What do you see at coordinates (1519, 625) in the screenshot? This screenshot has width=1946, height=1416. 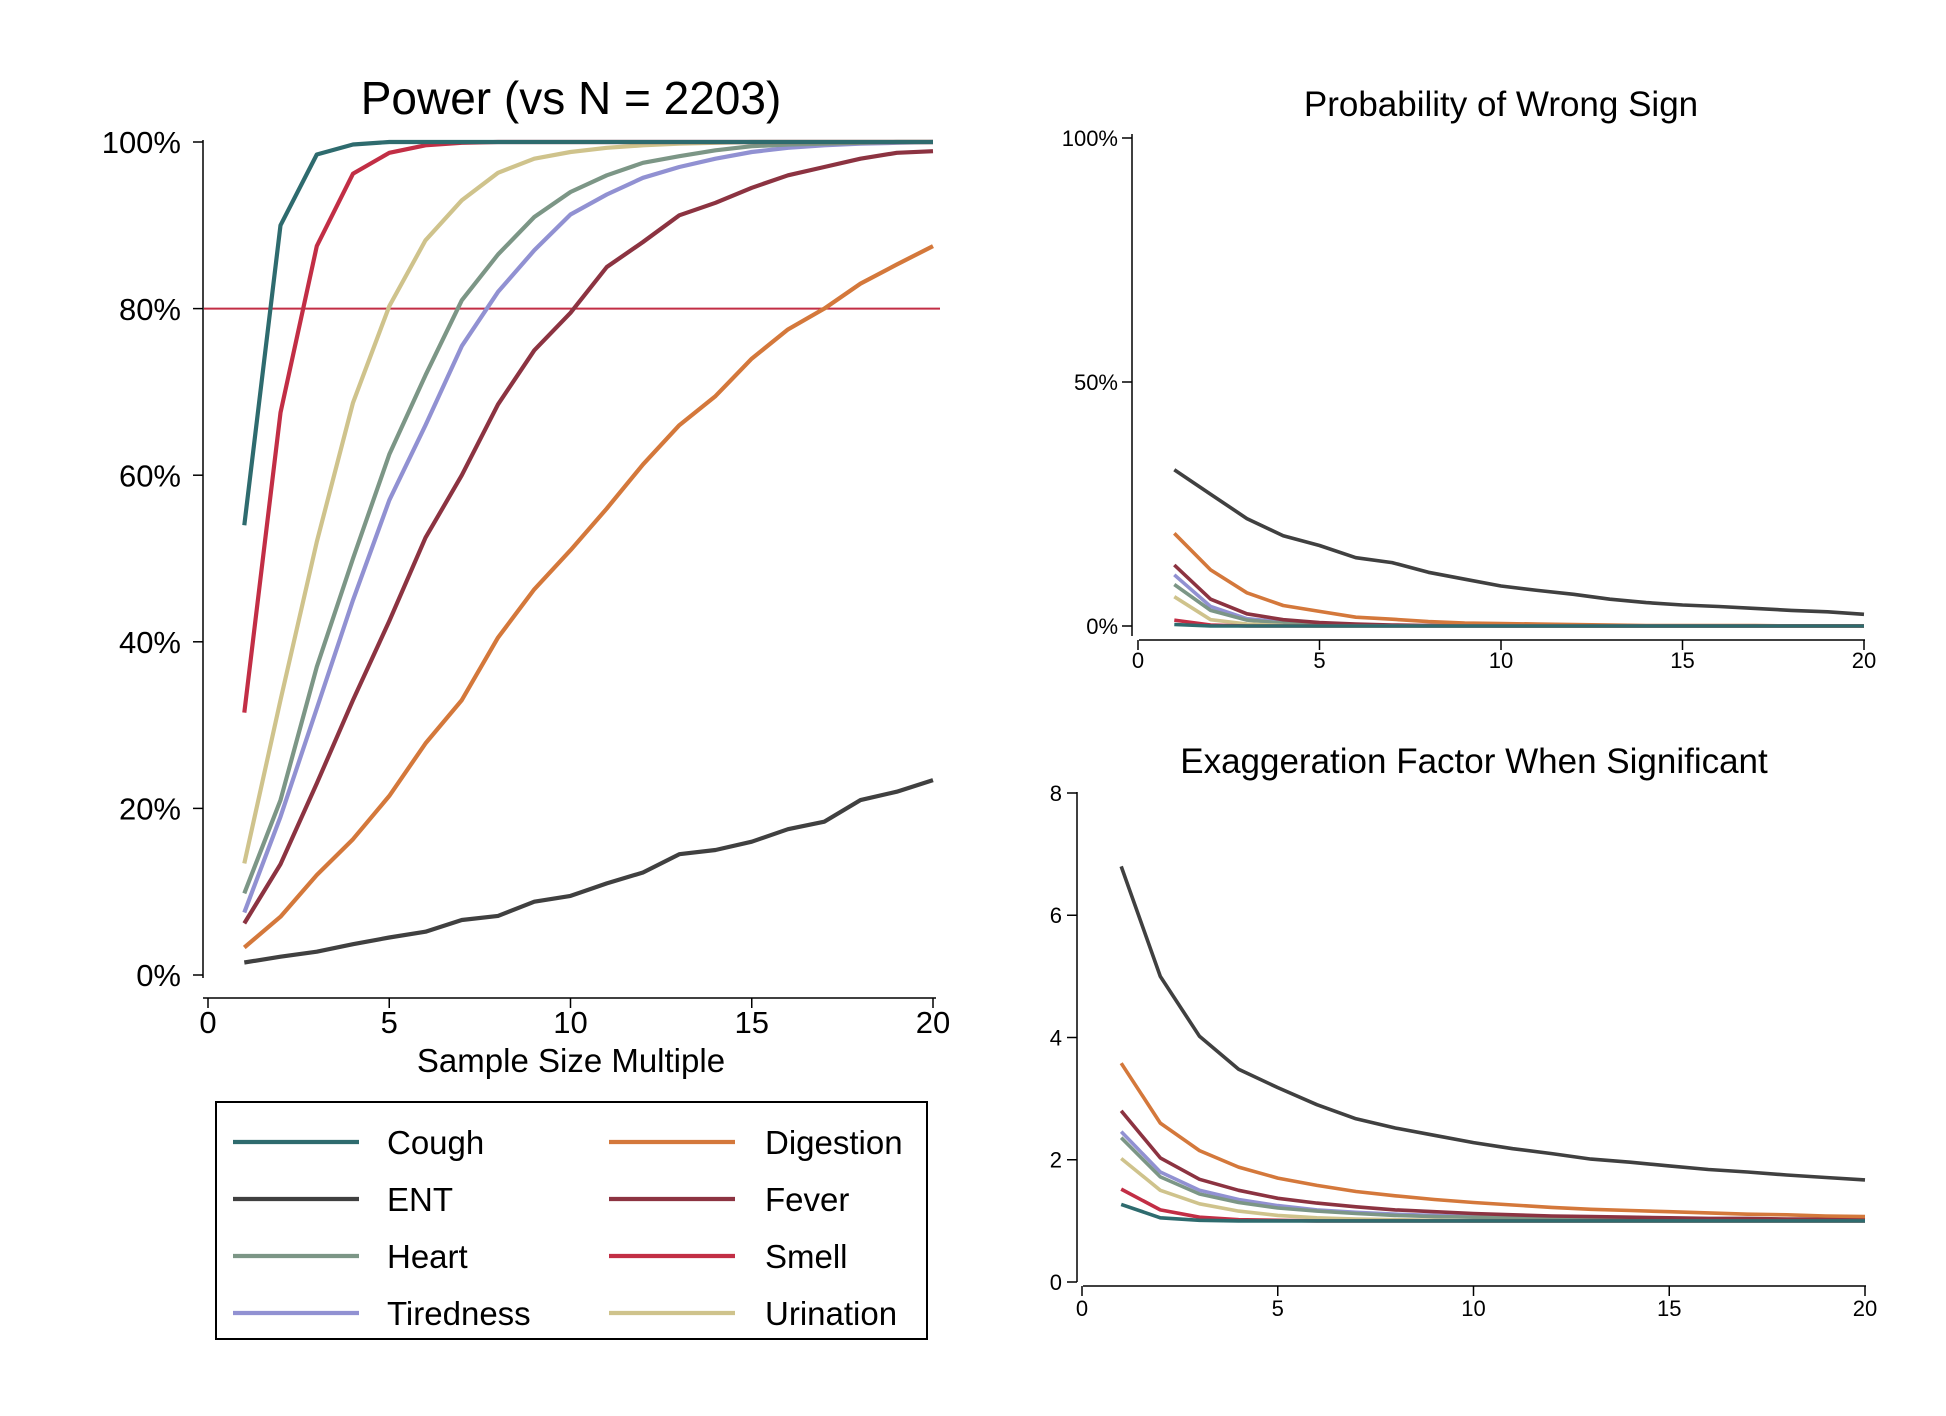 I see `wrong-sign-series-cough` at bounding box center [1519, 625].